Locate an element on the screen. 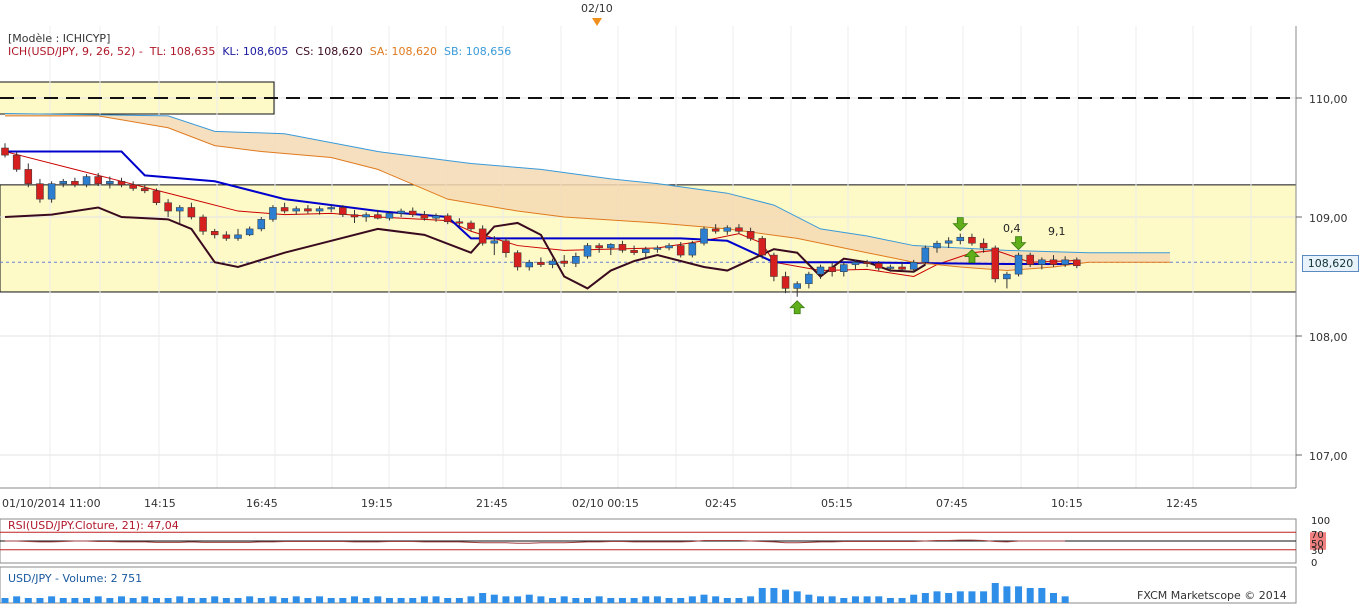  x-tick-label: 16:45 is located at coordinates (262, 503).